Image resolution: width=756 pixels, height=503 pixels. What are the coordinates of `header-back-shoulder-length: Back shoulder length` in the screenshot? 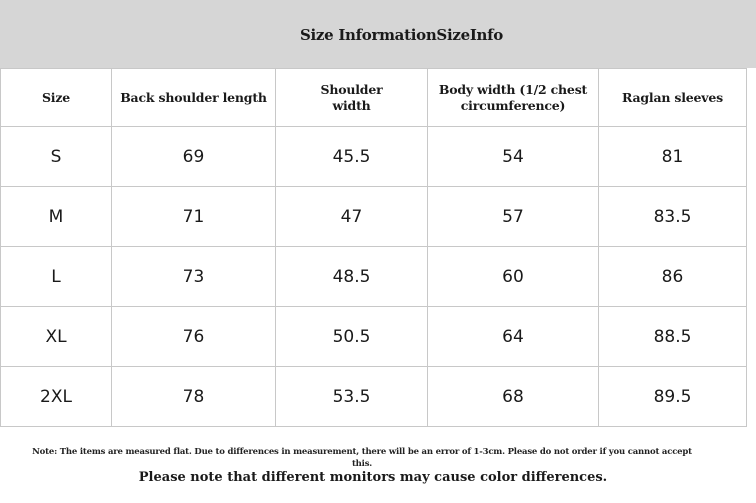 It's located at (193, 97).